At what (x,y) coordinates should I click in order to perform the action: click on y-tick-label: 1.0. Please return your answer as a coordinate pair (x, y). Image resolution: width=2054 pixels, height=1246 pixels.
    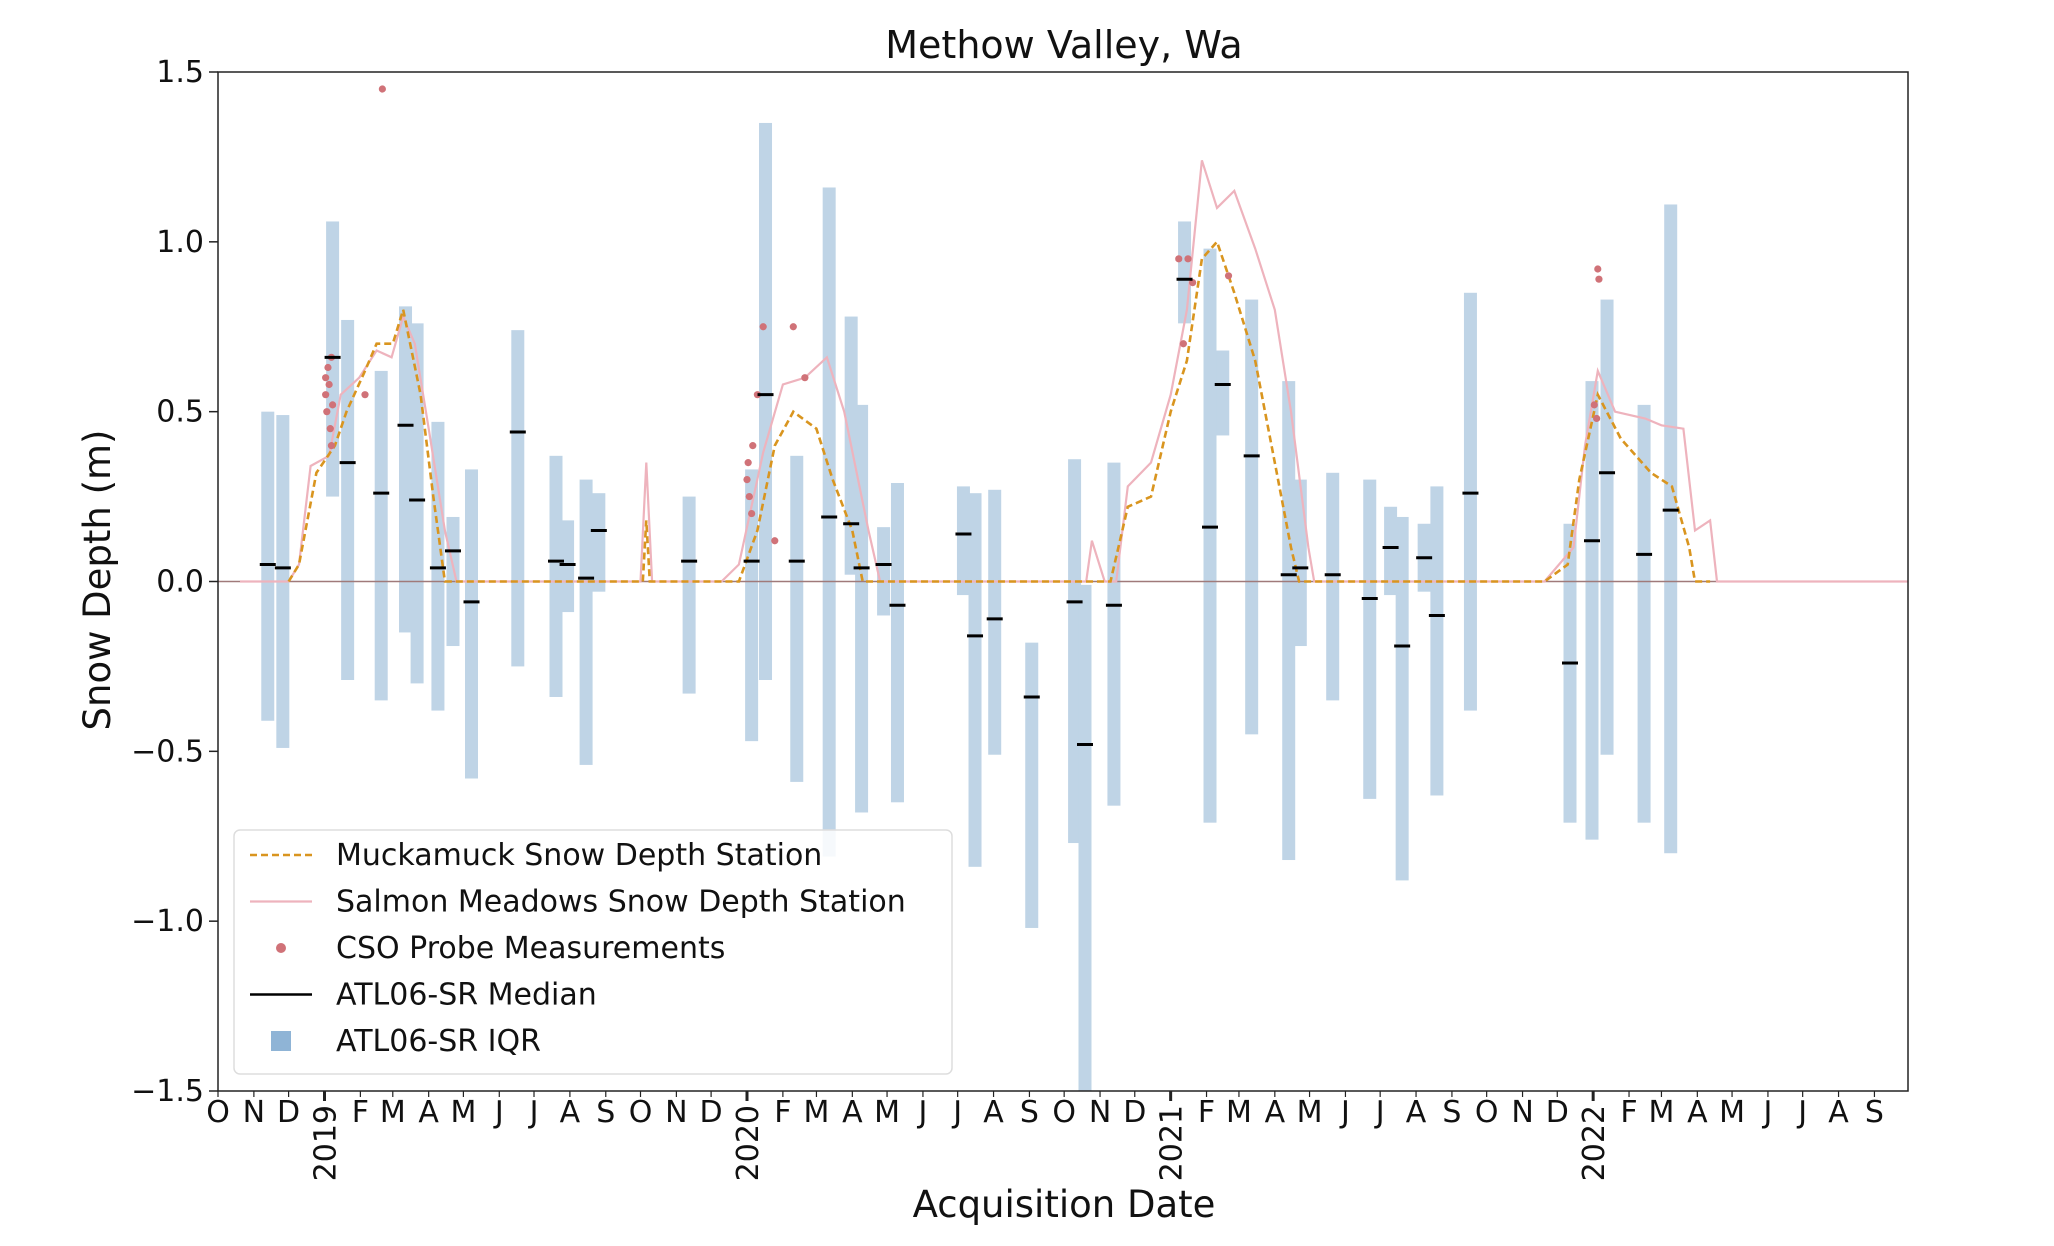
    Looking at the image, I should click on (180, 242).